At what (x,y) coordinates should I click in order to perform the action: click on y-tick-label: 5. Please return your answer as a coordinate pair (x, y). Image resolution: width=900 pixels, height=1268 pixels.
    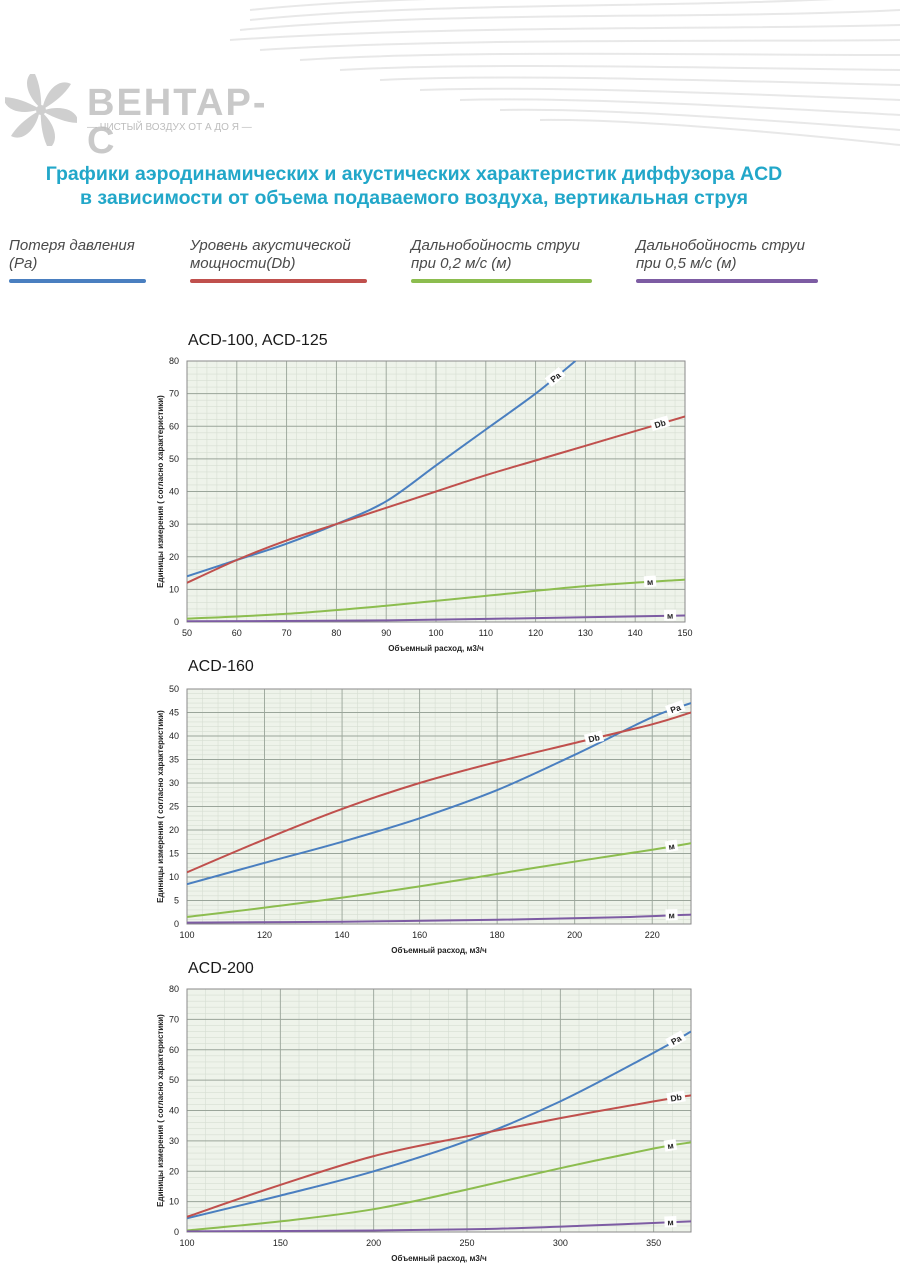
    Looking at the image, I should click on (176, 901).